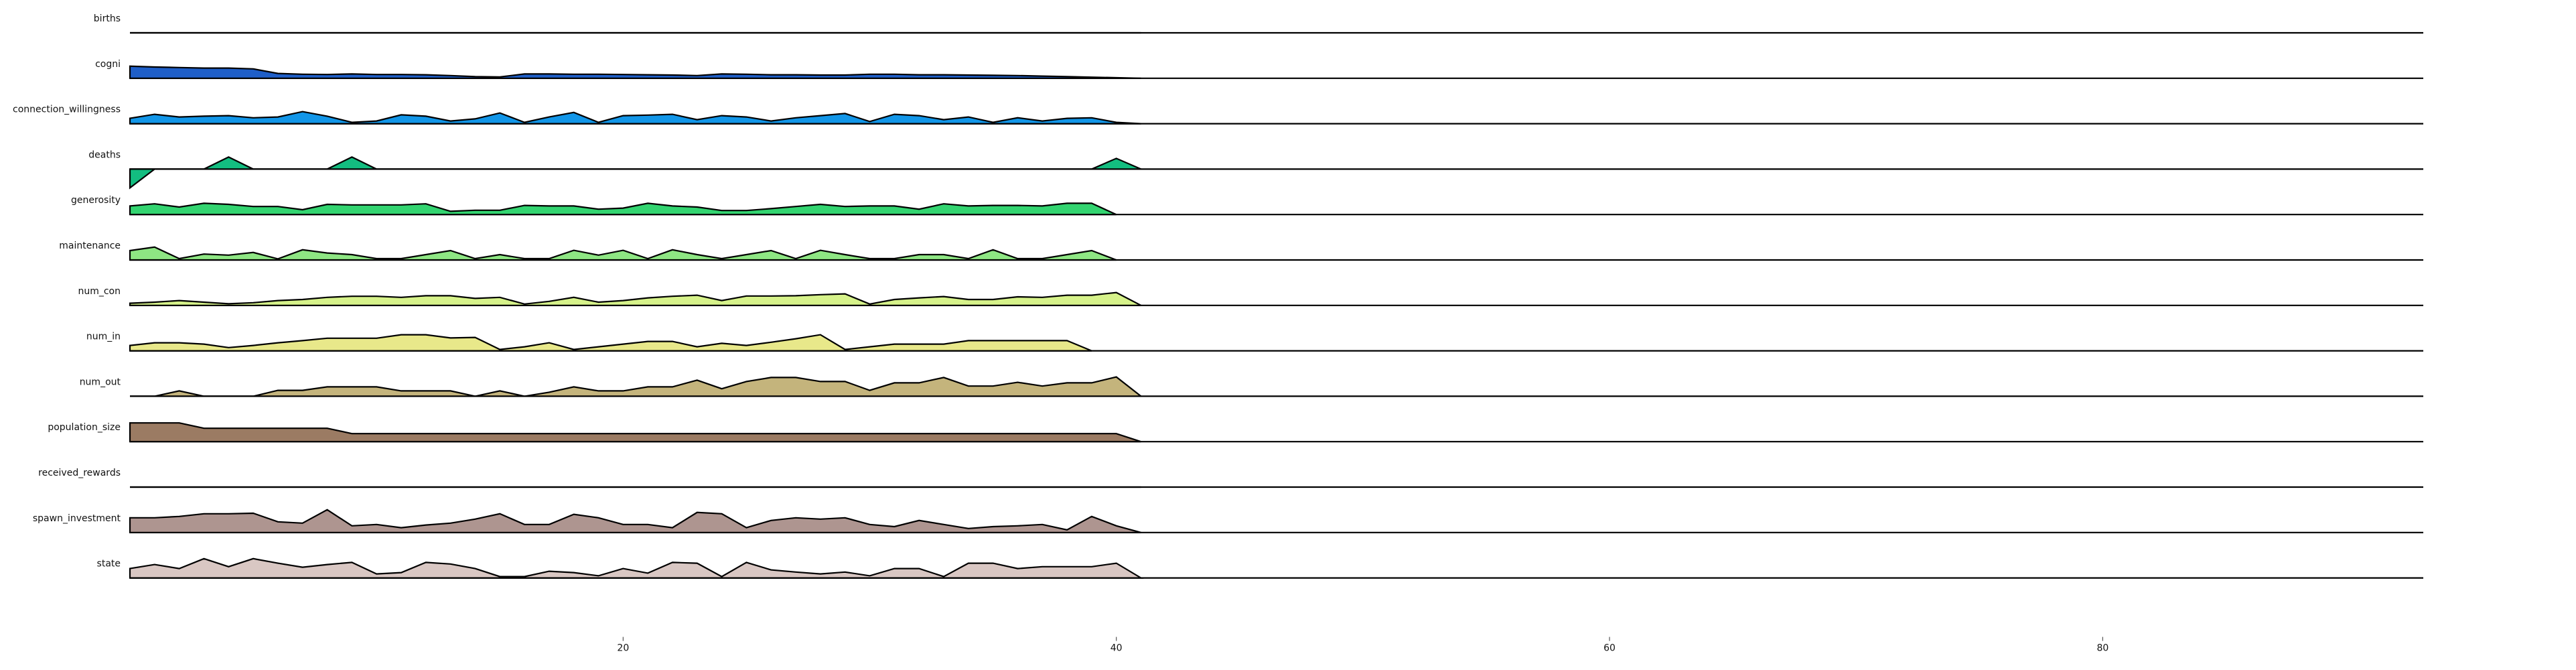 This screenshot has height=670, width=2576. What do you see at coordinates (109, 564) in the screenshot?
I see `row-label-state: state` at bounding box center [109, 564].